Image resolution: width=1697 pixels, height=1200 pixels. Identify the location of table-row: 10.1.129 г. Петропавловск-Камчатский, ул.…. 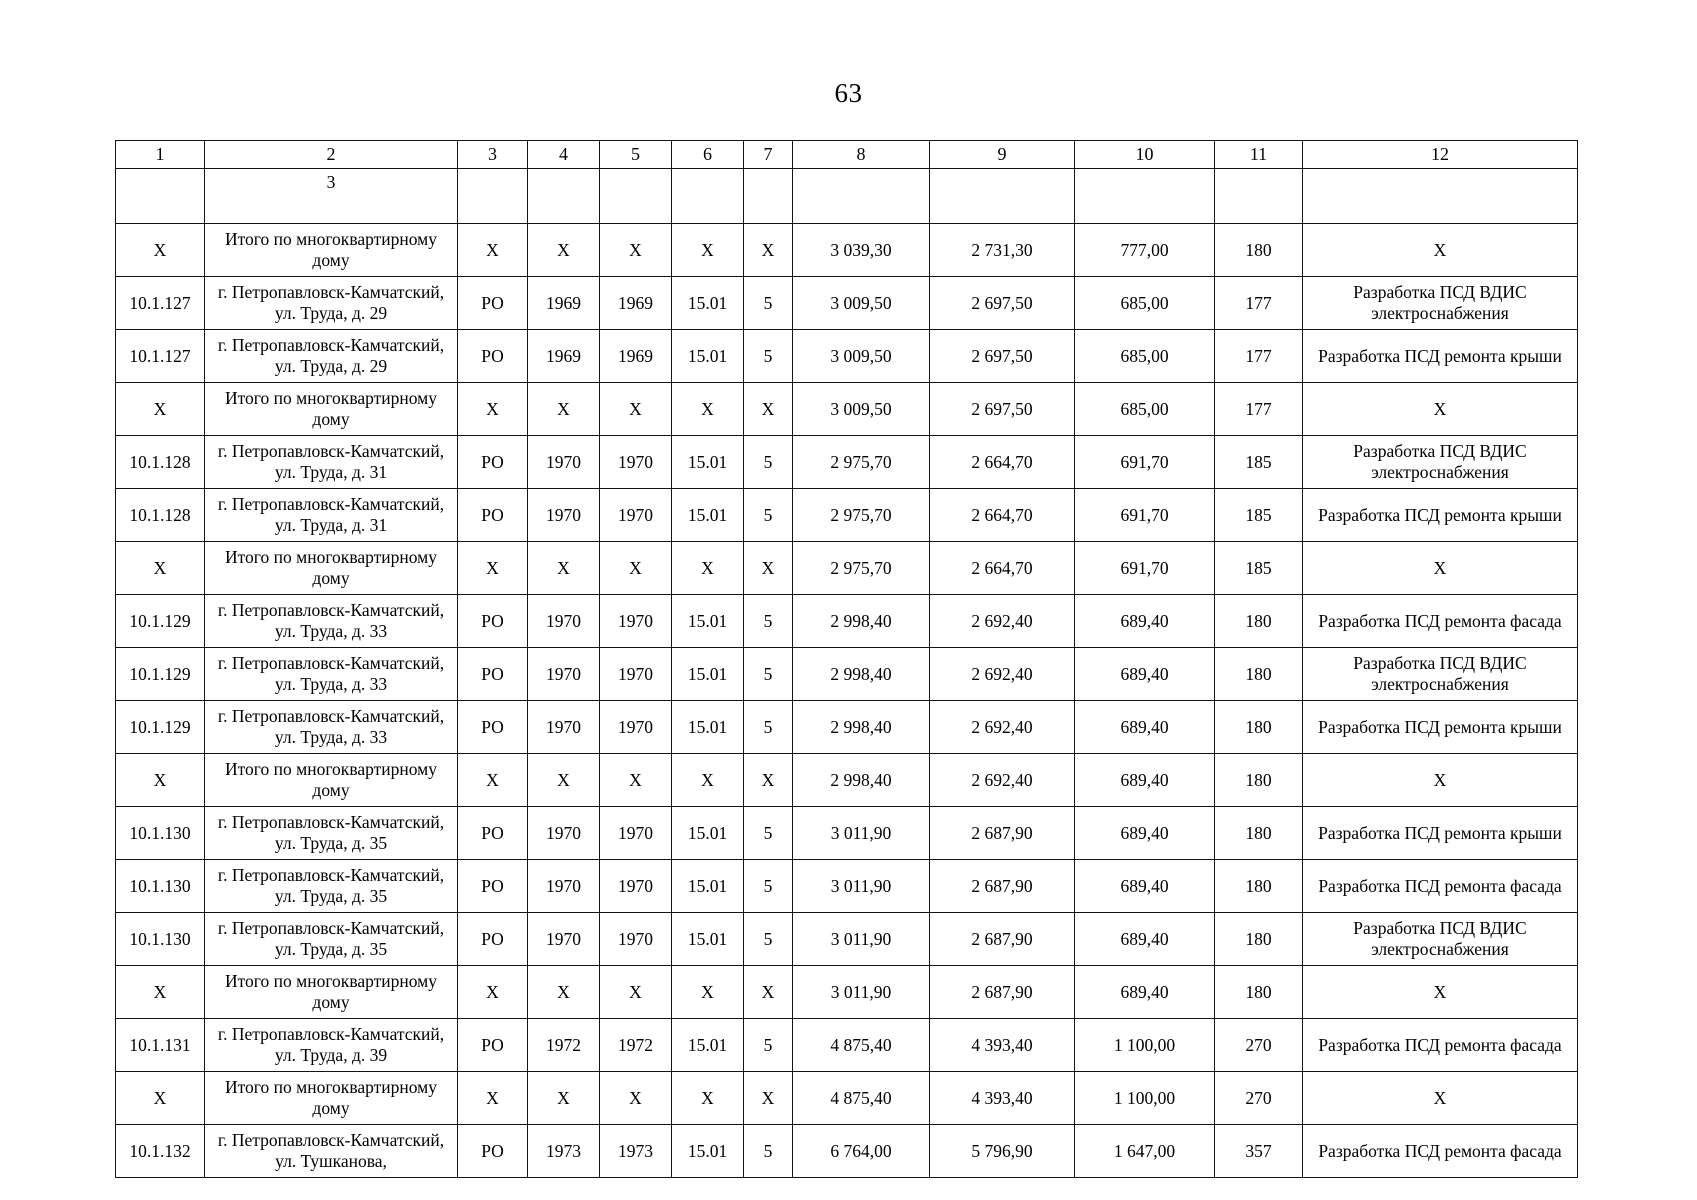
(846, 674).